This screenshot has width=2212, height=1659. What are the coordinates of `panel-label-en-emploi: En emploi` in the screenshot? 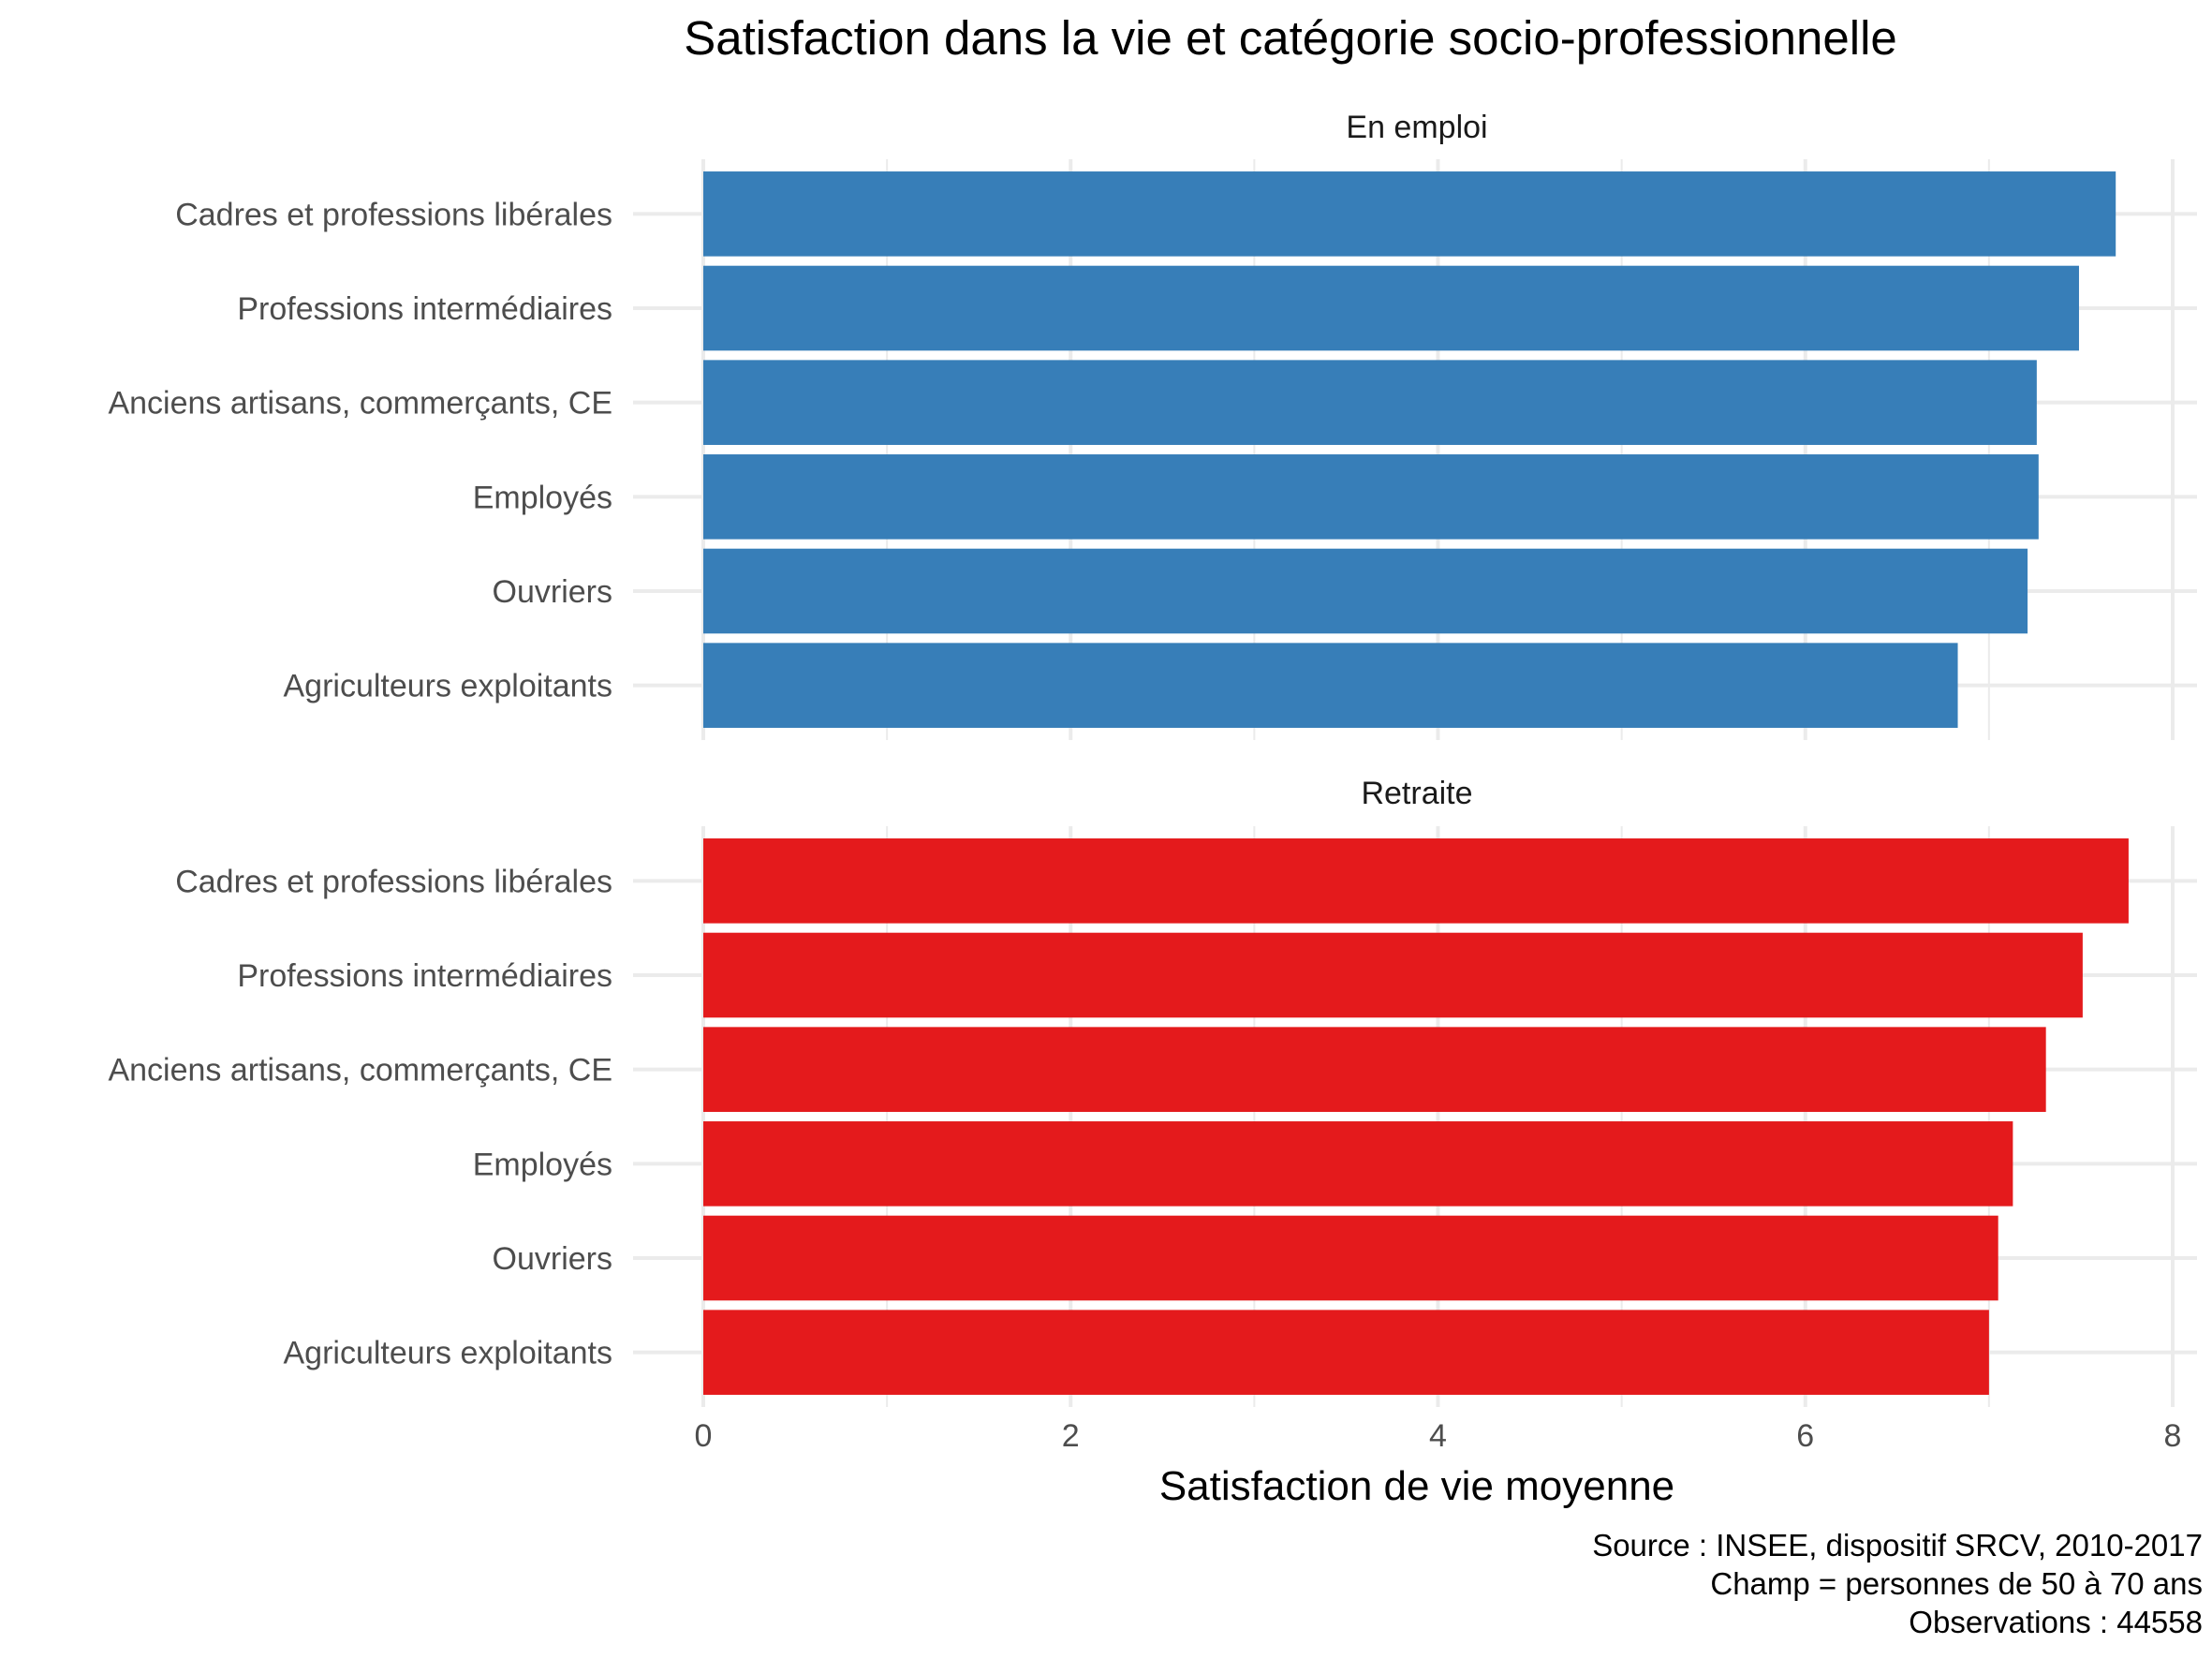 It's located at (1416, 128).